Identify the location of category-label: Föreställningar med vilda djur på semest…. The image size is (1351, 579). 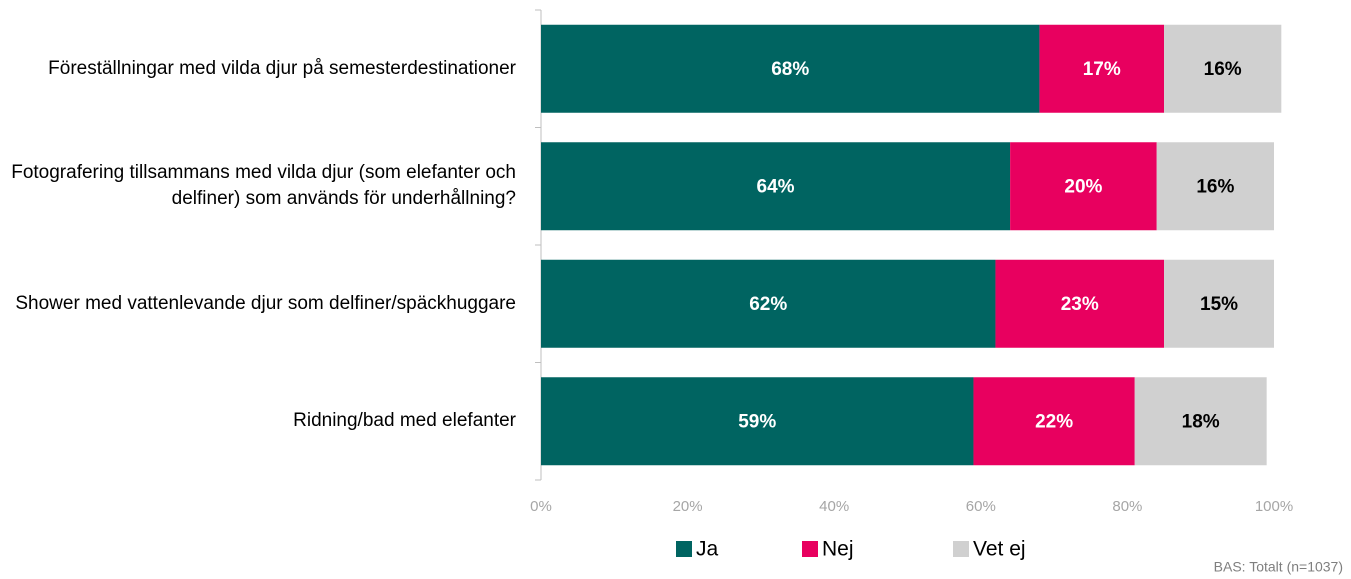
(282, 68).